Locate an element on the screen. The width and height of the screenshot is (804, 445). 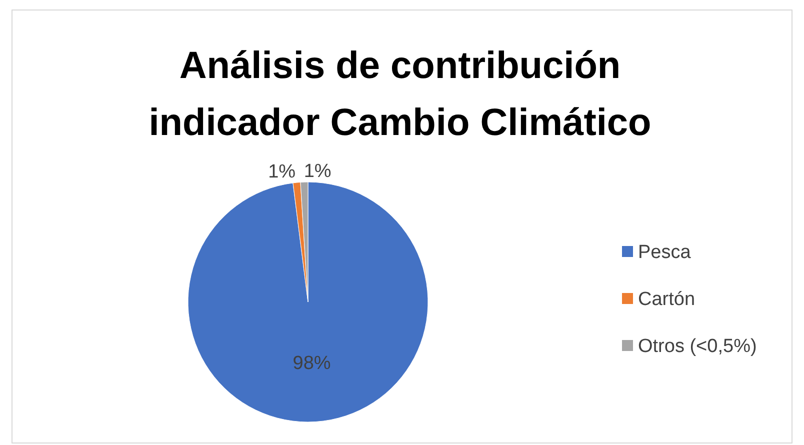
data-label: 98% is located at coordinates (311, 363).